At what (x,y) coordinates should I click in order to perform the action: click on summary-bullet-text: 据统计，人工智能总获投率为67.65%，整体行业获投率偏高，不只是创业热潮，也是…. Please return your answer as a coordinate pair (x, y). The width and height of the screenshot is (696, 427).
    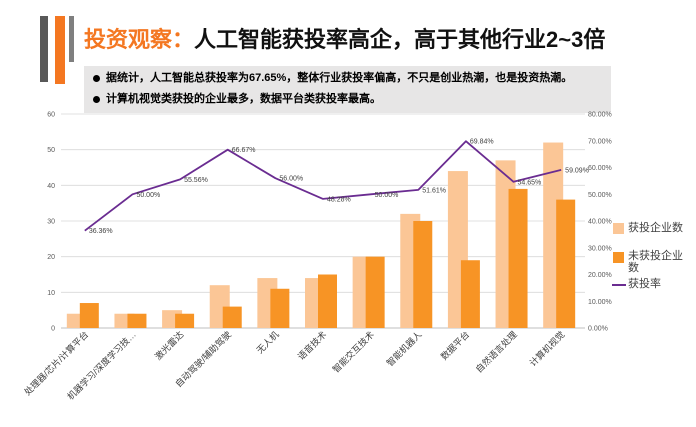
    Looking at the image, I should click on (339, 78).